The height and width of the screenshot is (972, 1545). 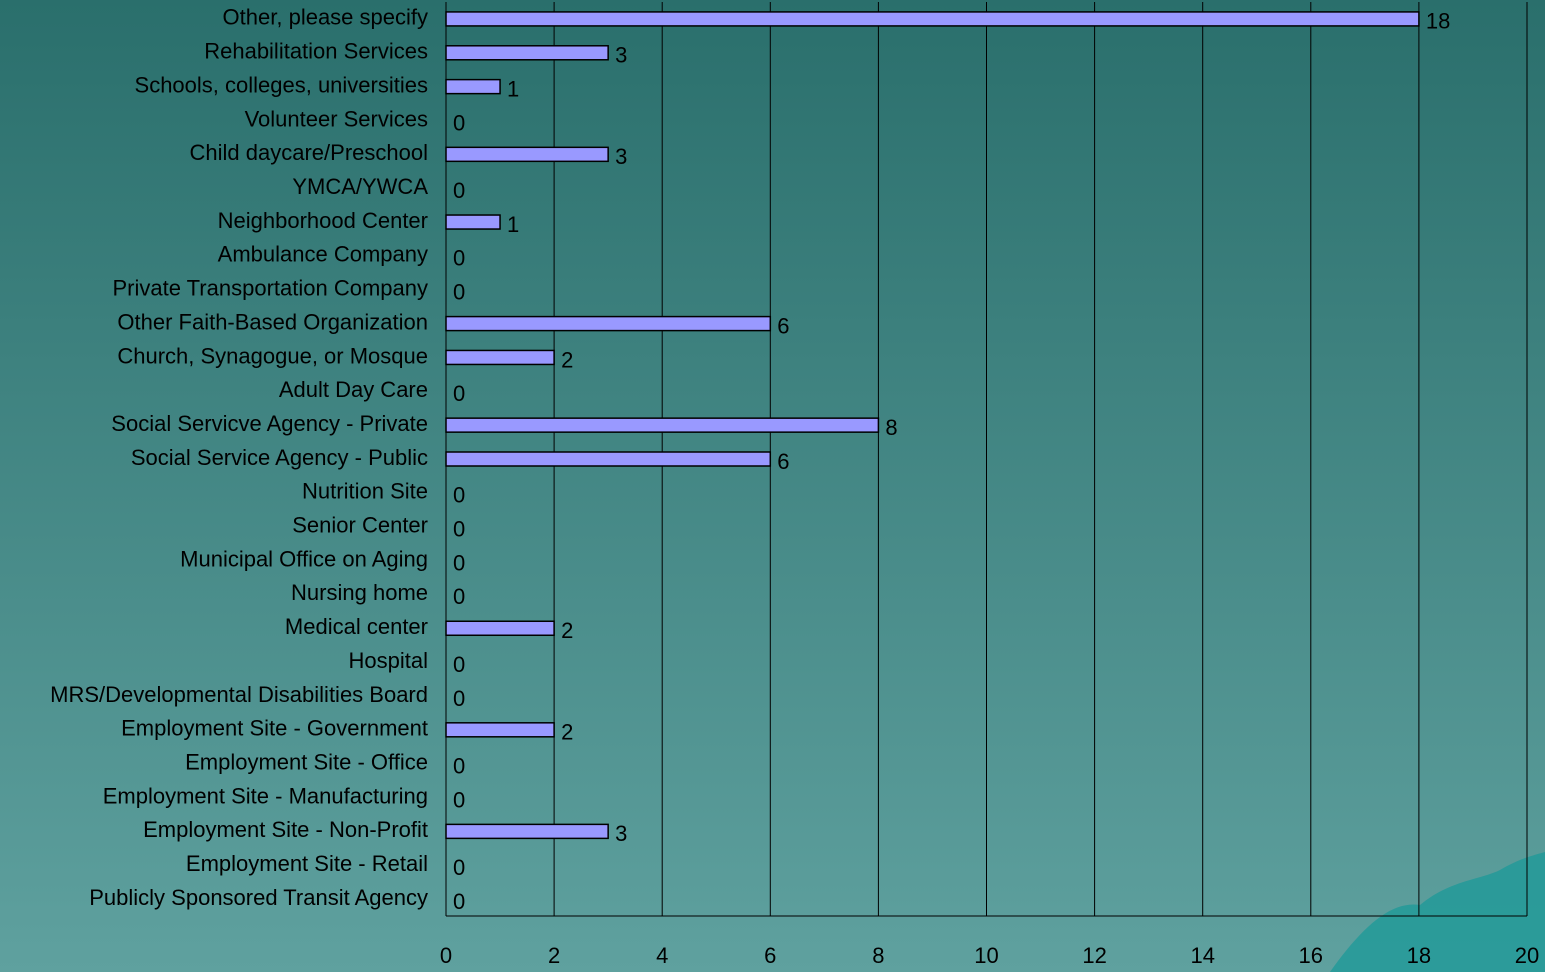 What do you see at coordinates (891, 427) in the screenshot?
I see `data-label: 8` at bounding box center [891, 427].